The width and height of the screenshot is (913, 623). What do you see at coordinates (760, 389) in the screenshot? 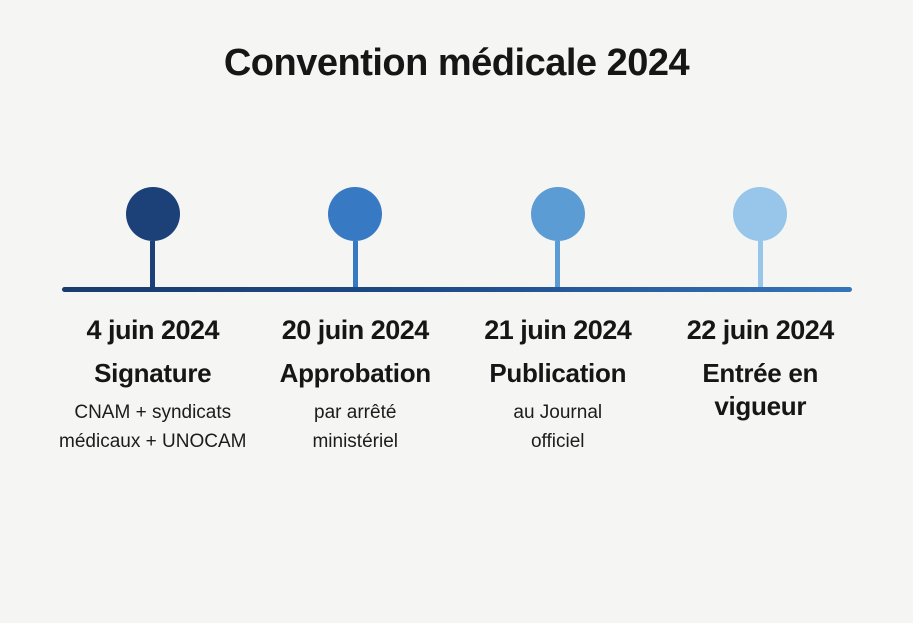
I see `milestone-label: Entrée en vigueur` at bounding box center [760, 389].